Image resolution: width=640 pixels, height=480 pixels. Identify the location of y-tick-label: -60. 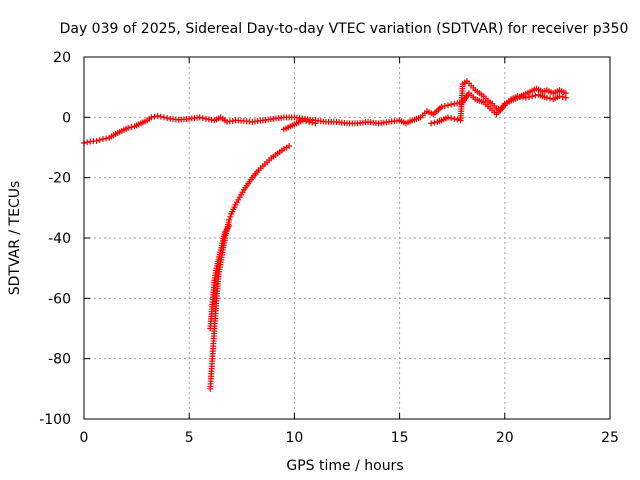
(59, 299).